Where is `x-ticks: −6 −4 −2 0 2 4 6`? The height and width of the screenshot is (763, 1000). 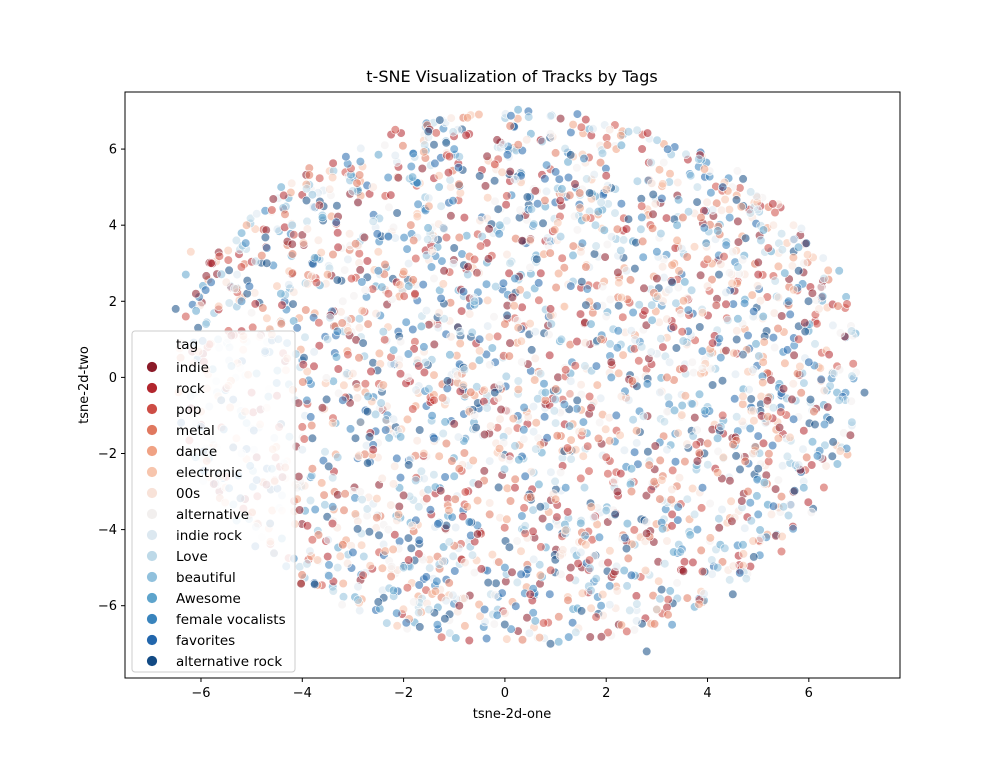
x-ticks: −6 −4 −2 0 2 4 6 is located at coordinates (502, 689).